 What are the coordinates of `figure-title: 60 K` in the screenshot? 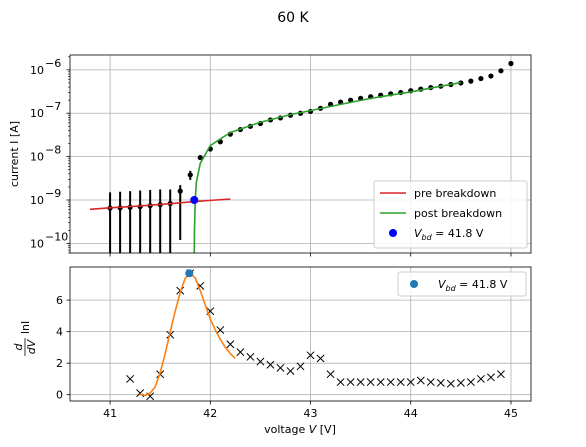 It's located at (293, 18).